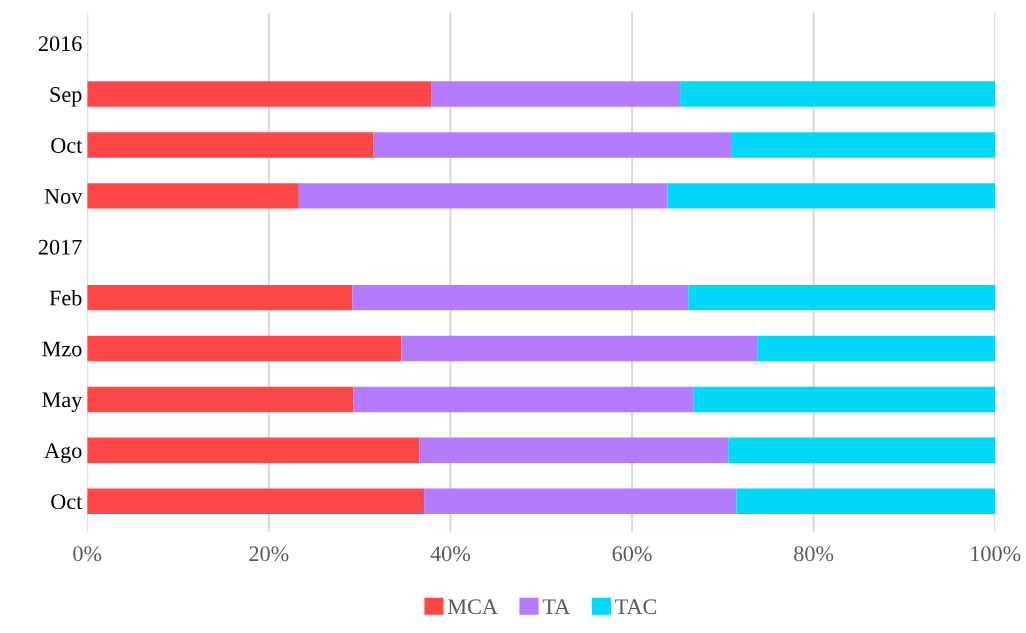 The image size is (1026, 633). Describe the element at coordinates (472, 607) in the screenshot. I see `legend-label: MCA` at that location.